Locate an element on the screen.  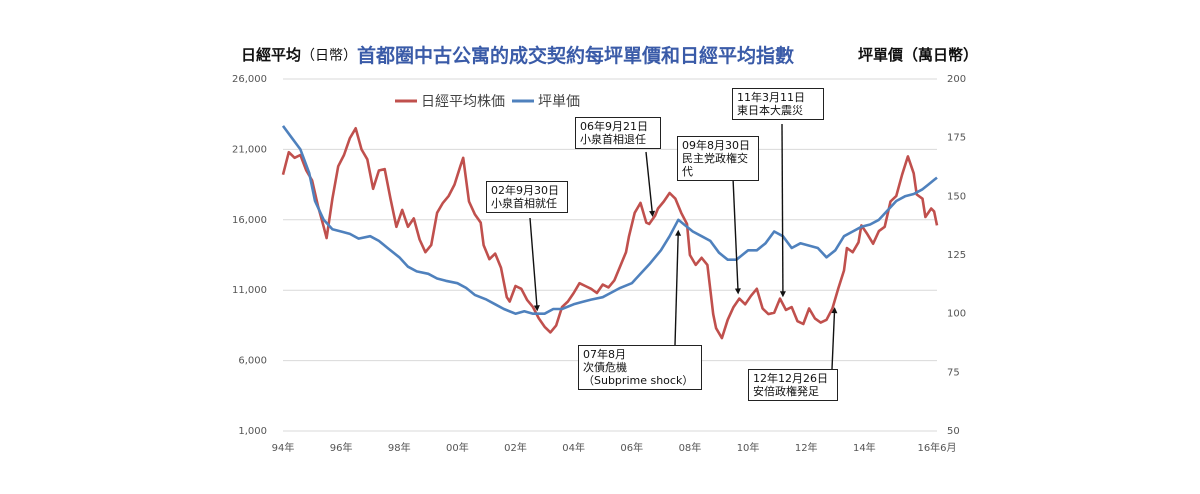
y-right-tick-label: 200 is located at coordinates (956, 79).